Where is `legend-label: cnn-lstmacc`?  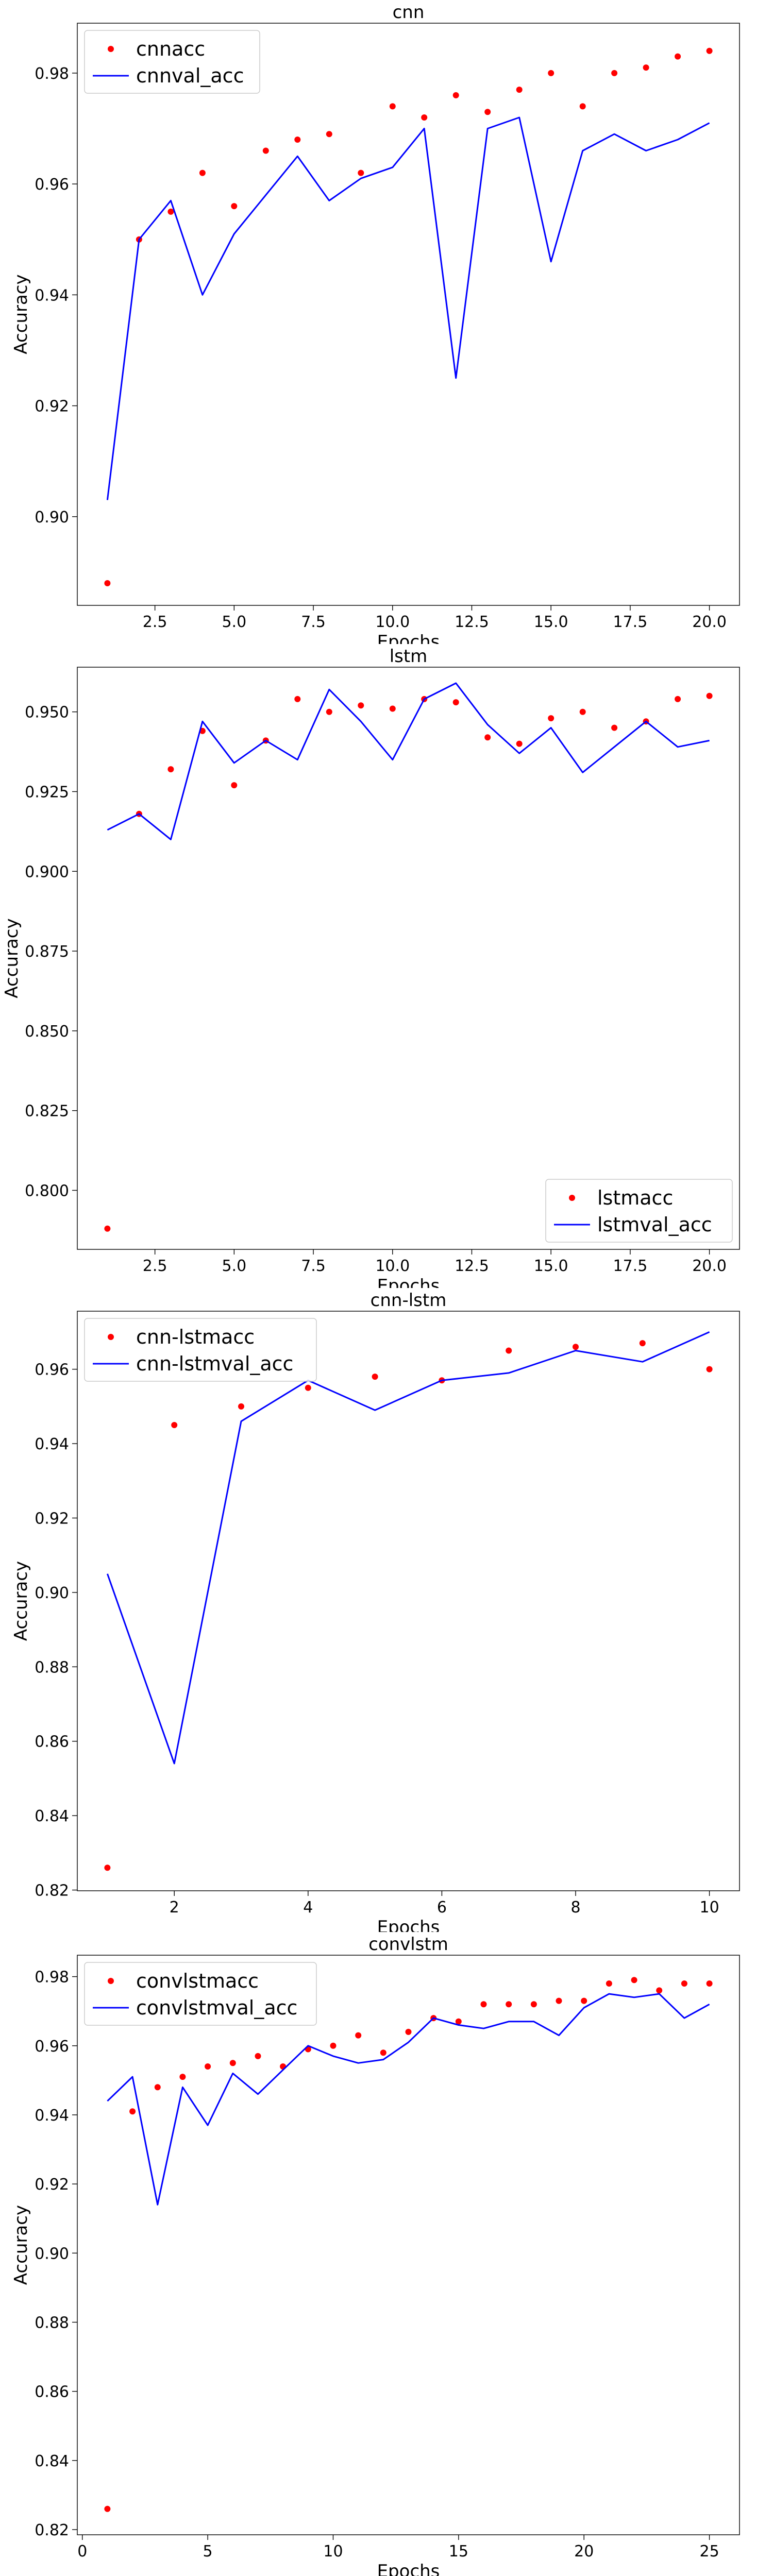
legend-label: cnn-lstmacc is located at coordinates (196, 1337).